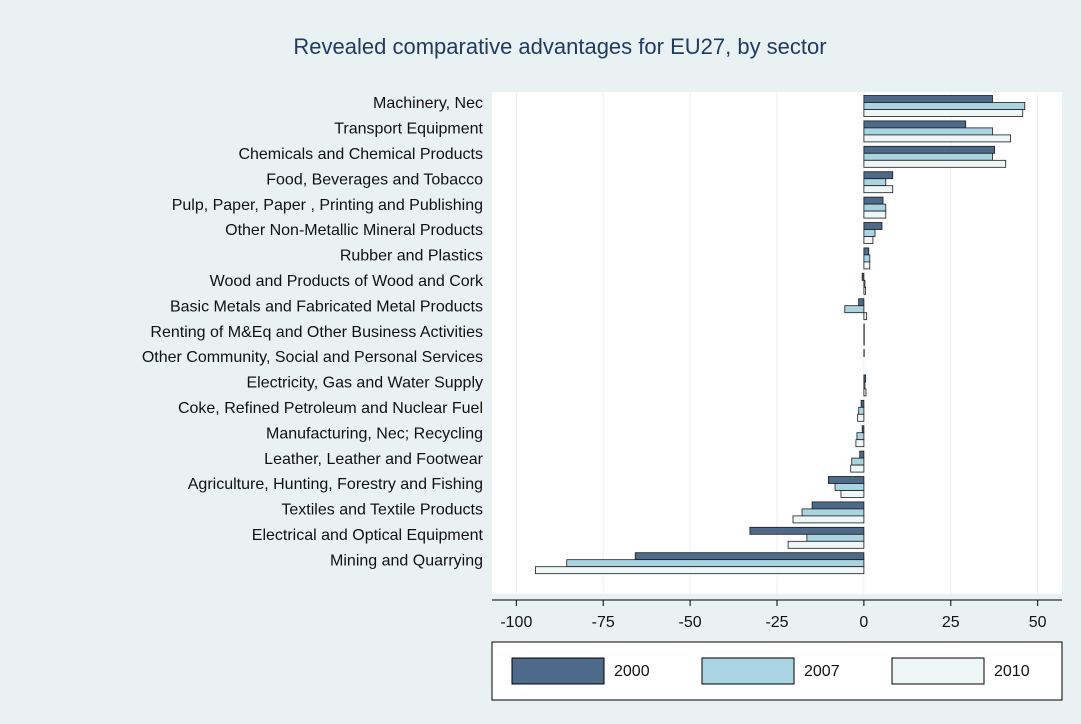 This screenshot has width=1081, height=724. Describe the element at coordinates (373, 459) in the screenshot. I see `y-tick-label: Leather, Leather and Footwear` at that location.